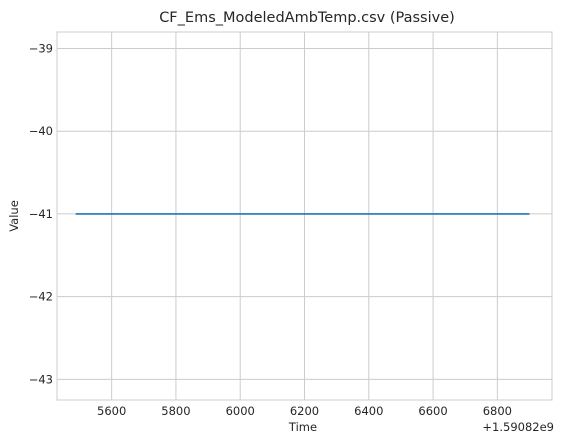 The height and width of the screenshot is (444, 562). What do you see at coordinates (368, 411) in the screenshot?
I see `x-tick-label: 6400` at bounding box center [368, 411].